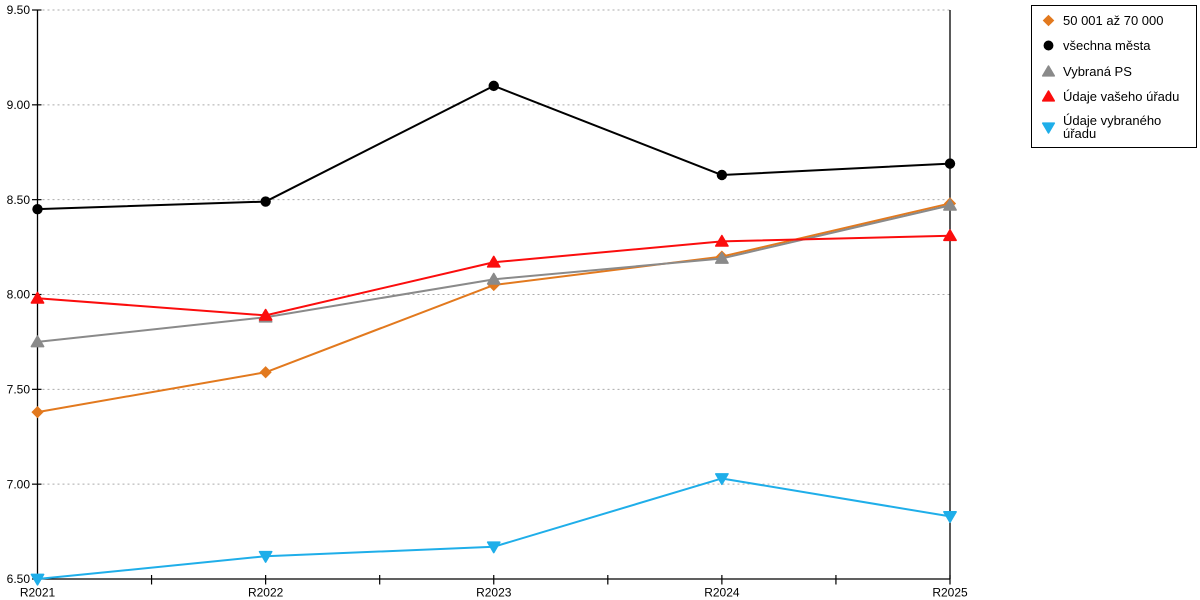 This screenshot has width=1200, height=600. I want to click on legend-diamond-glyph, so click(1048, 20).